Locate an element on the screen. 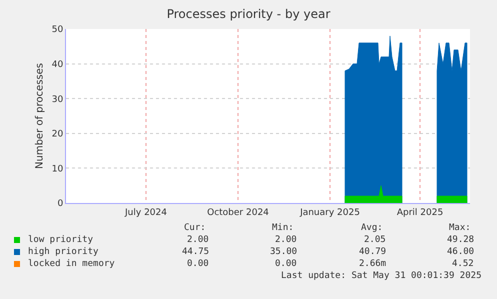  y-tick-label: 10 is located at coordinates (58, 169).